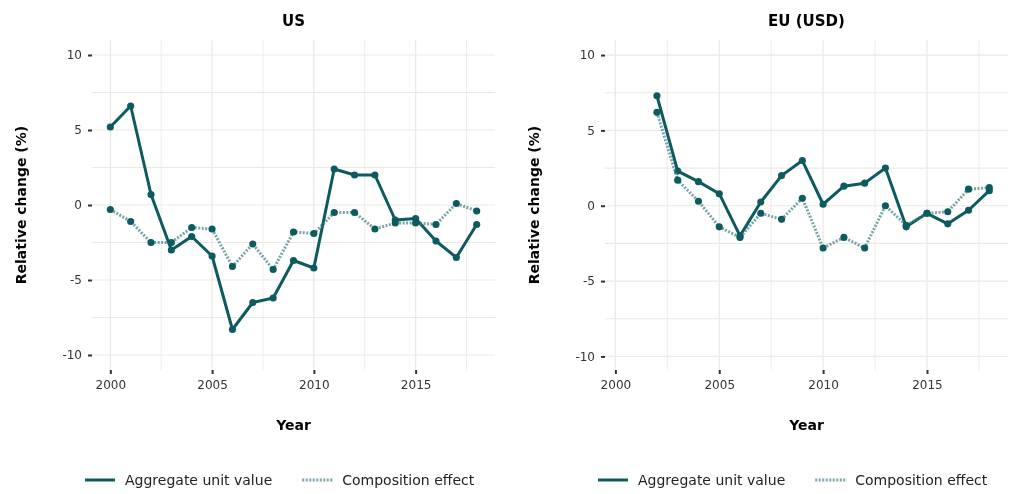  Describe the element at coordinates (806, 21) in the screenshot. I see `chart-title: EU (USD)` at that location.